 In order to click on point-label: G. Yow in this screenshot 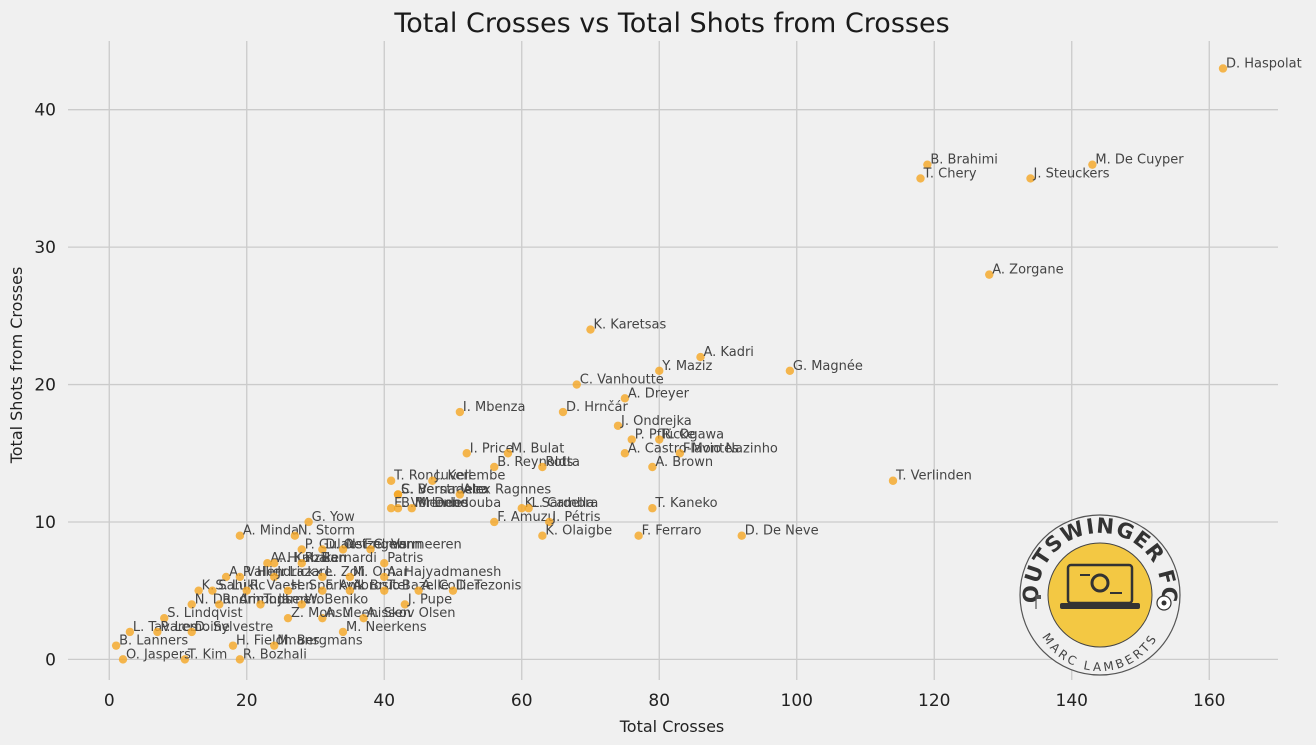, I will do `click(334, 517)`.